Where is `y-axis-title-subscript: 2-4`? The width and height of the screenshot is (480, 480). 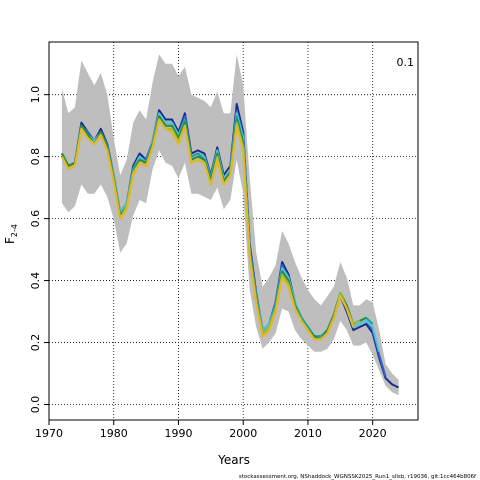
y-axis-title-subscript: 2-4 is located at coordinates (14, 230).